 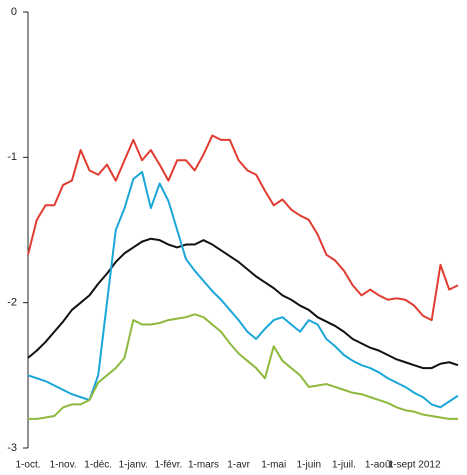 I want to click on y-tick-label: -2, so click(x=12, y=303).